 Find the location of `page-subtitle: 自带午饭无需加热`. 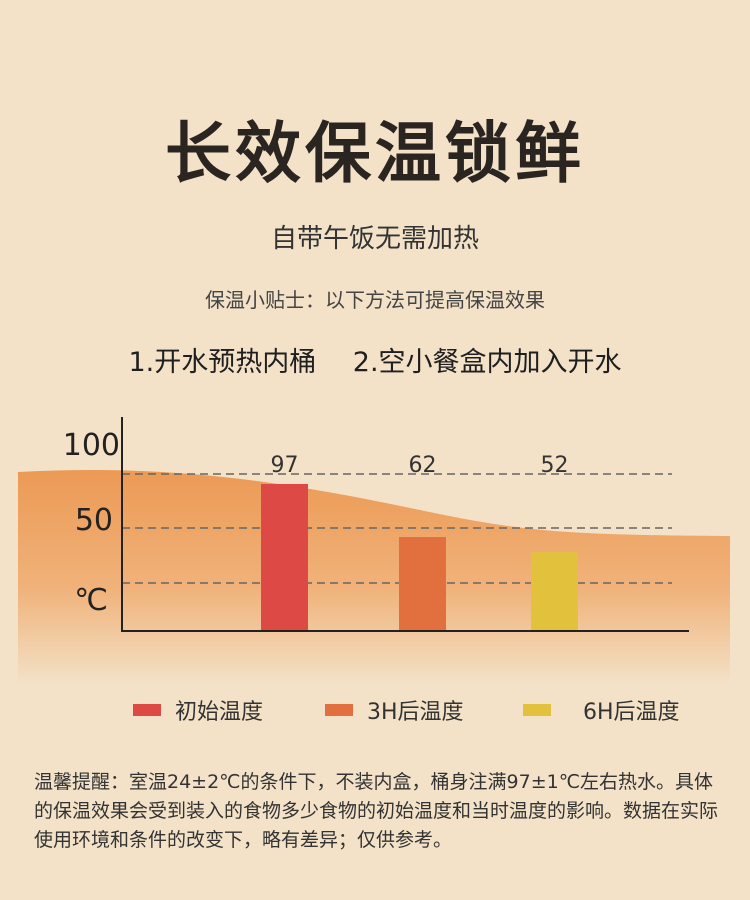

page-subtitle: 自带午饭无需加热 is located at coordinates (374, 239).